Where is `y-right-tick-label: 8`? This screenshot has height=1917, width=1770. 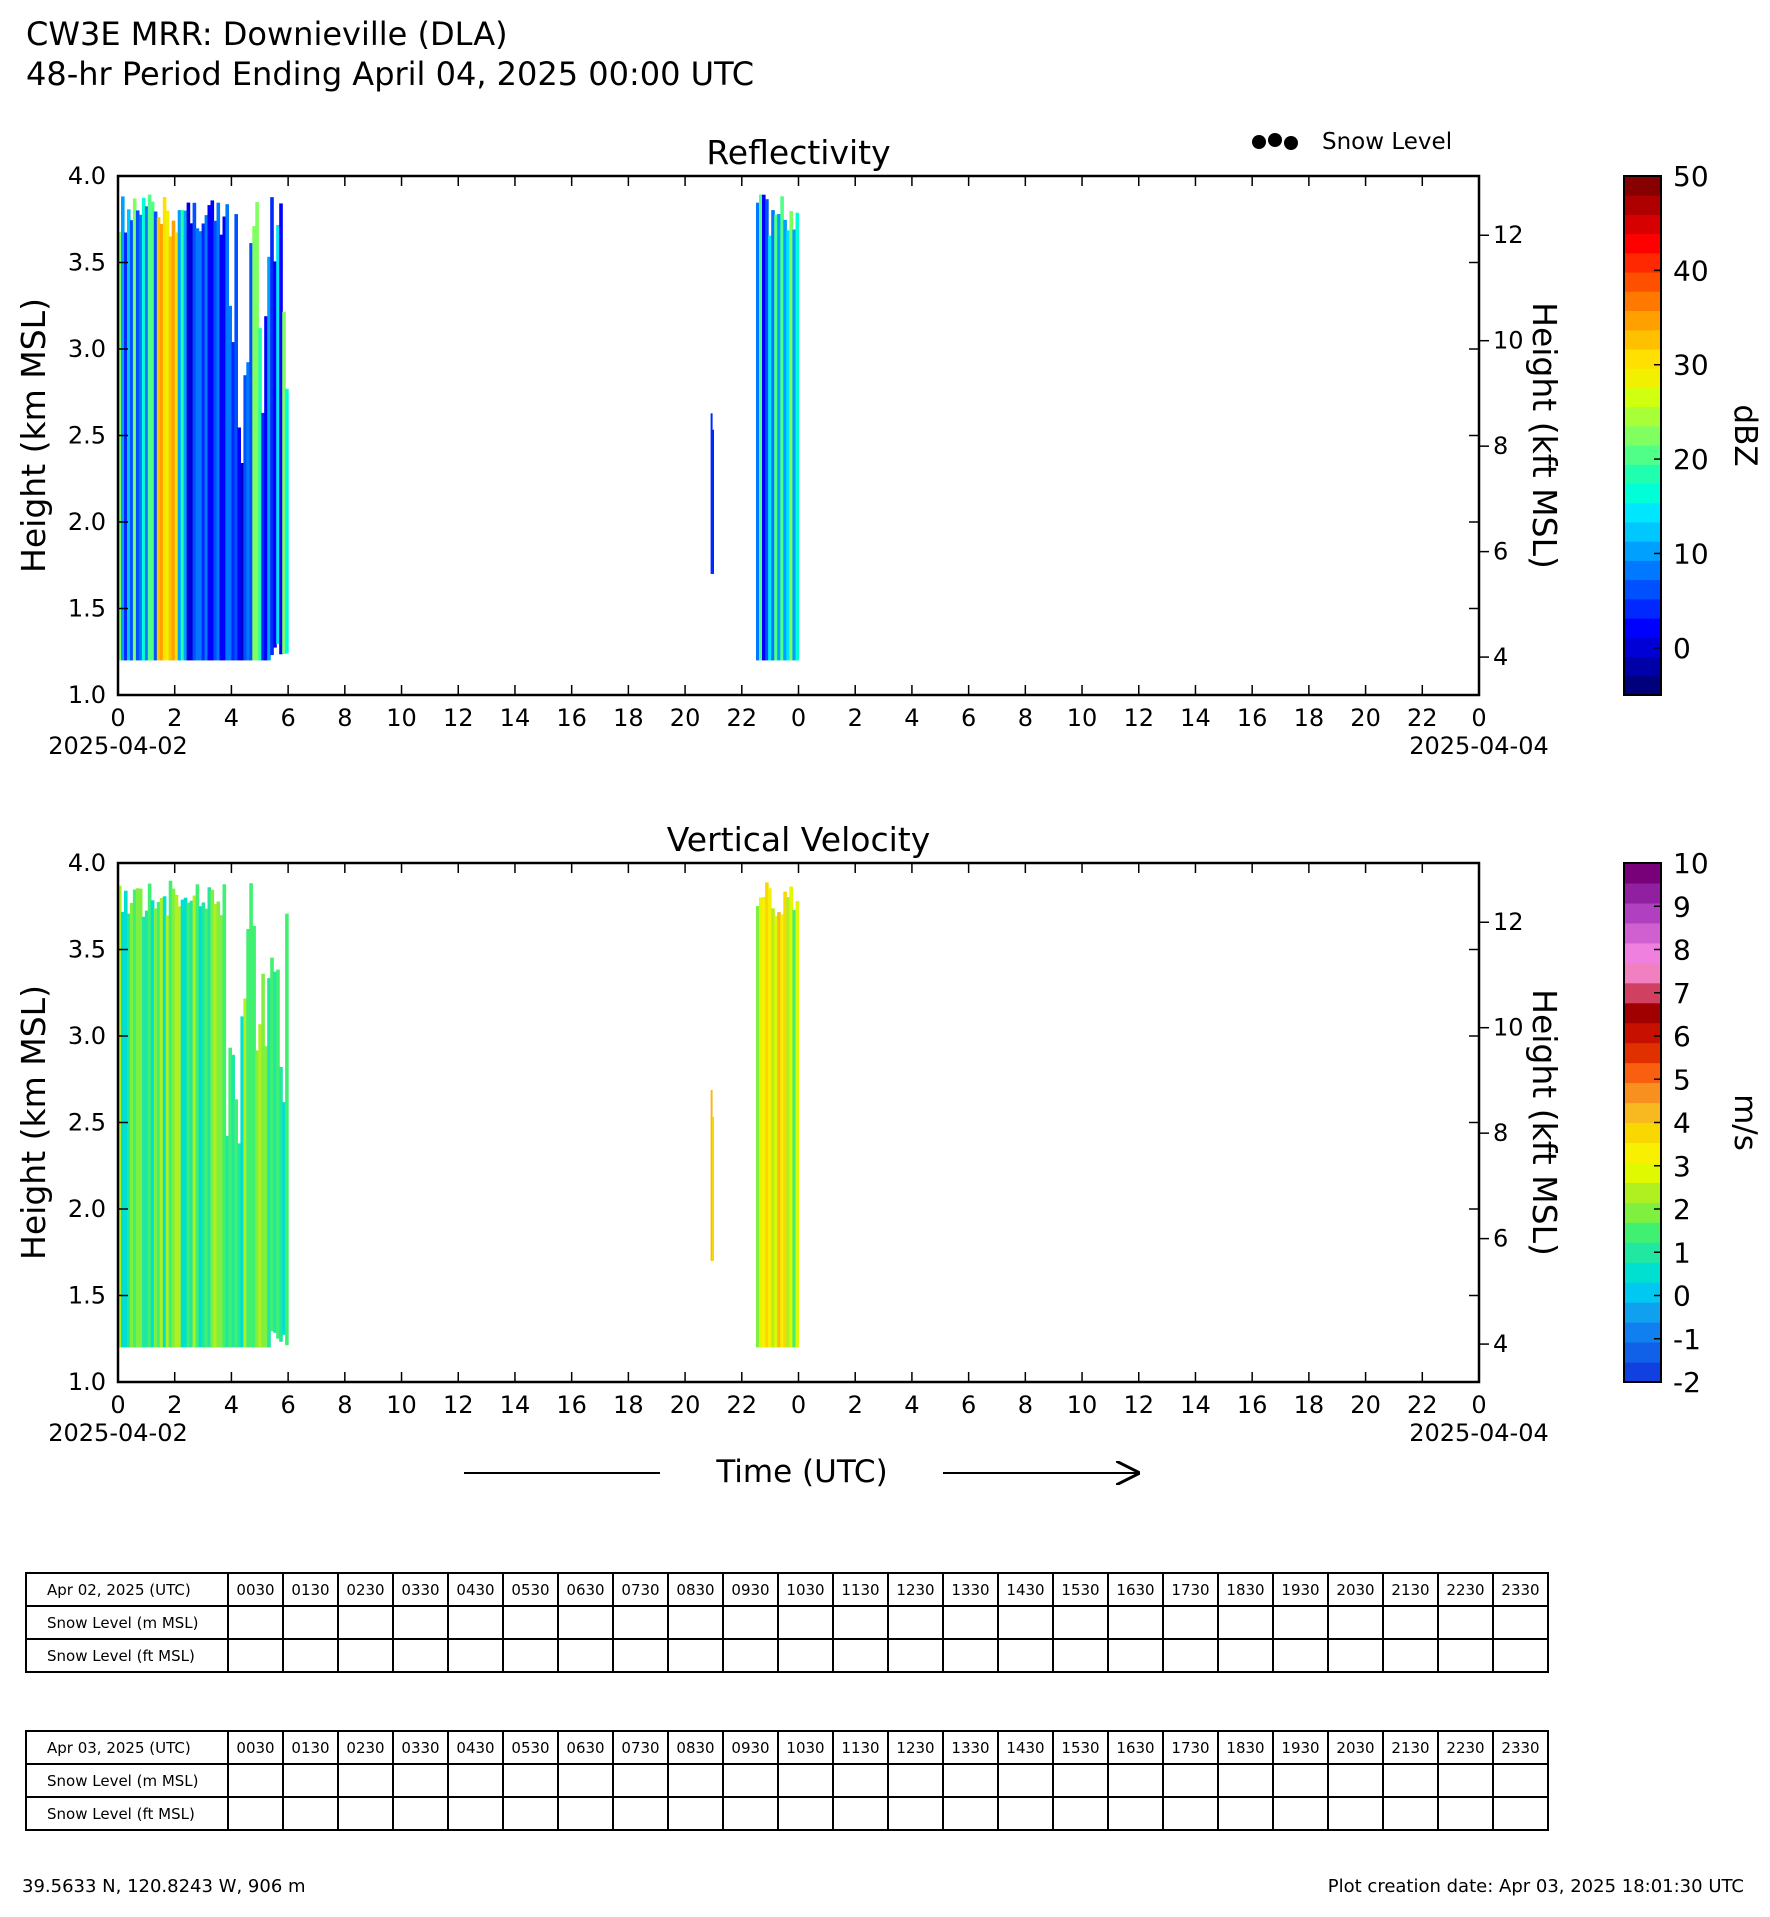 y-right-tick-label: 8 is located at coordinates (1500, 446).